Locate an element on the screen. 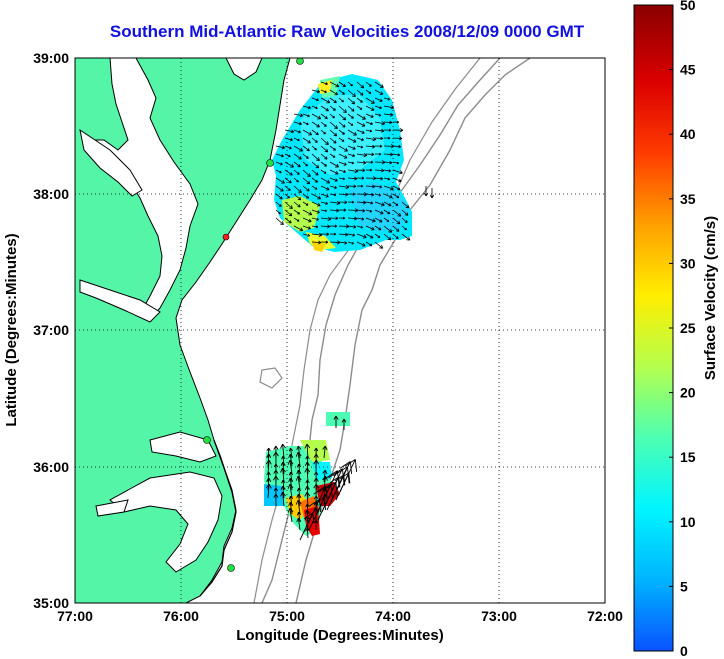 Image resolution: width=724 pixels, height=659 pixels. lat-tick-label: 36:00 is located at coordinates (51, 467).